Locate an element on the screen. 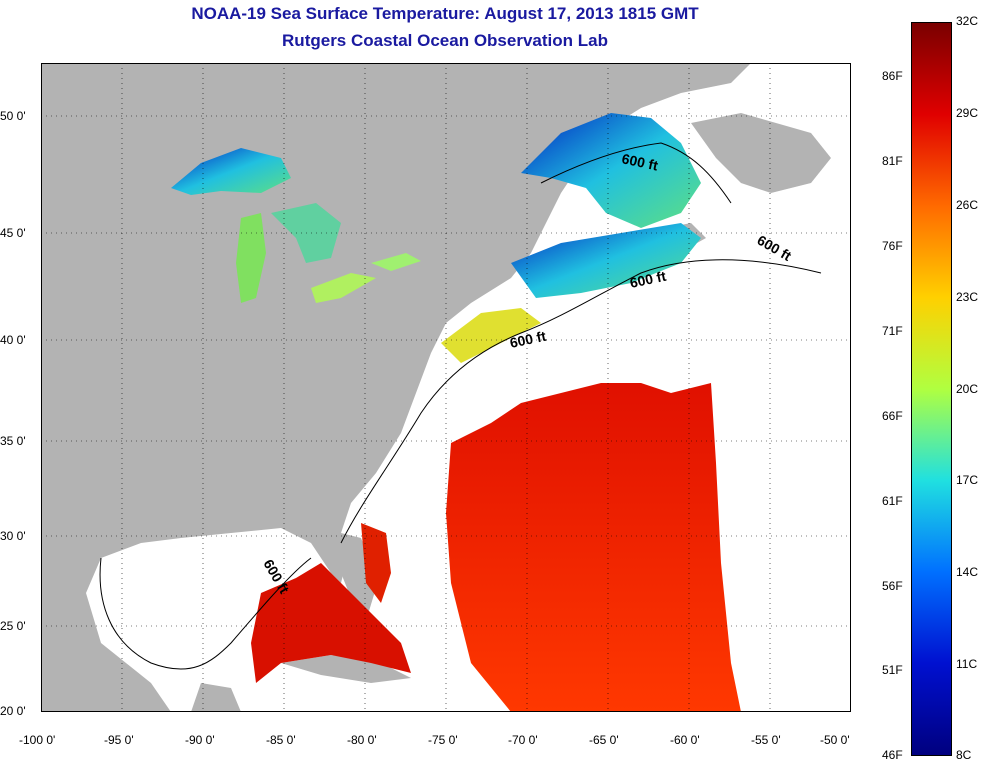 The height and width of the screenshot is (770, 984). x-tick: -80 0' is located at coordinates (362, 740).